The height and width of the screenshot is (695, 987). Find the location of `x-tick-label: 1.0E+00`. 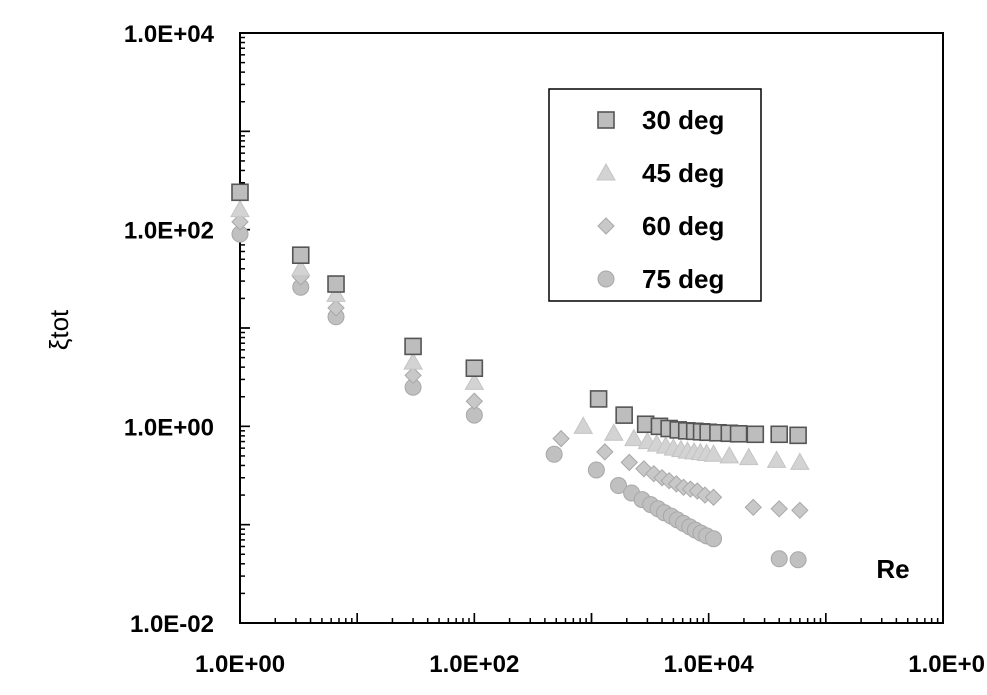

x-tick-label: 1.0E+00 is located at coordinates (240, 664).